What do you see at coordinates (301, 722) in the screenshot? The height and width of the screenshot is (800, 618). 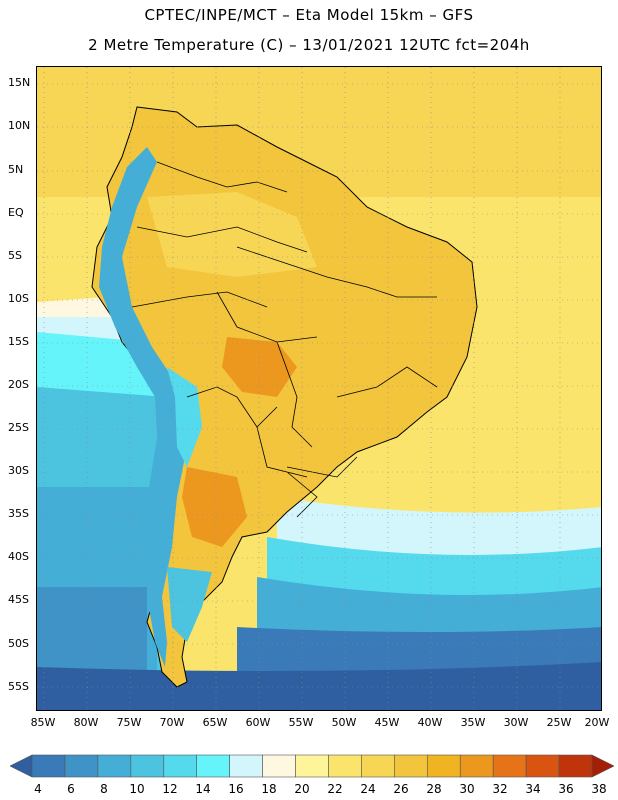 I see `lon-label-55w: 55W` at bounding box center [301, 722].